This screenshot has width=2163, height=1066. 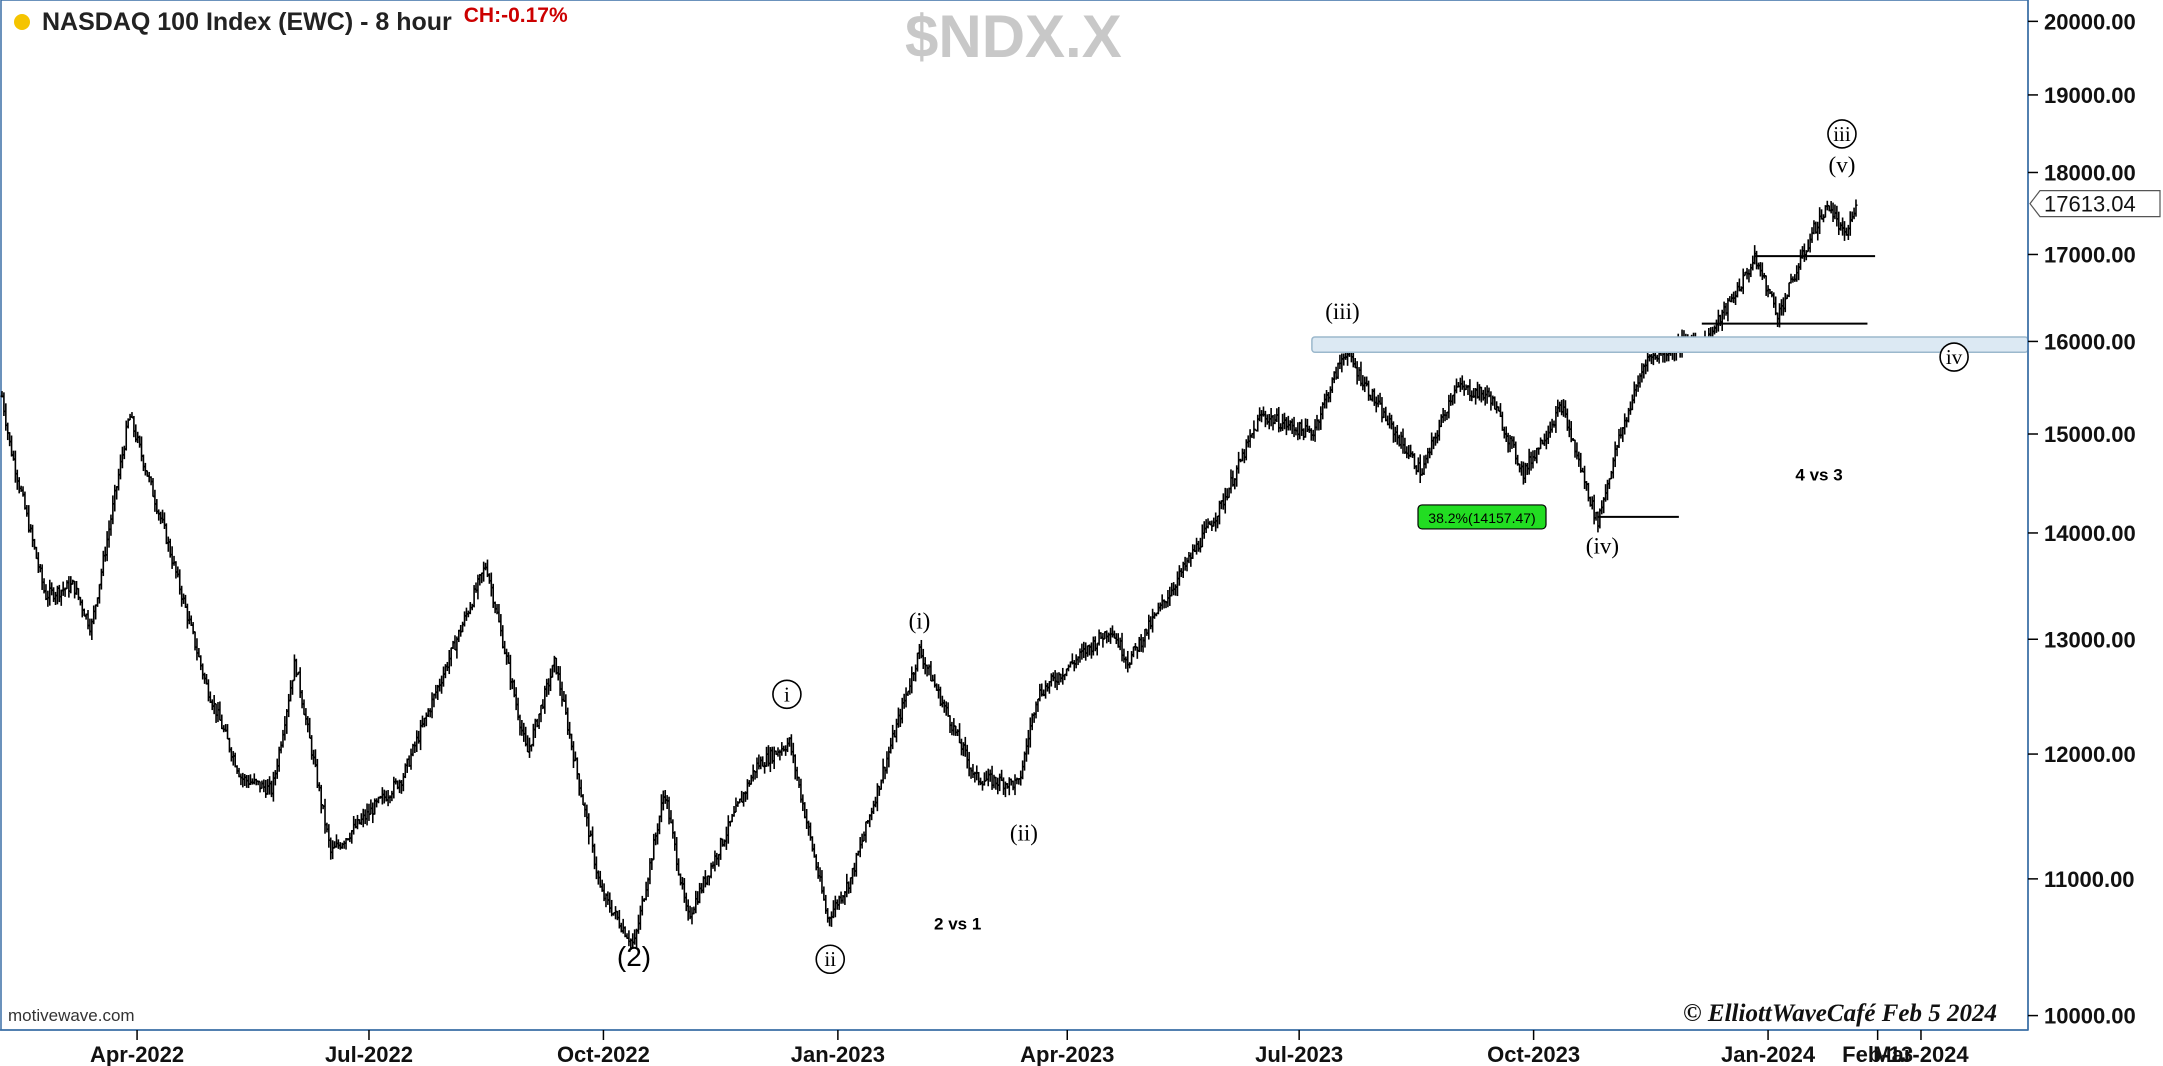 What do you see at coordinates (2090, 754) in the screenshot?
I see `y-tick-label: 12000.00` at bounding box center [2090, 754].